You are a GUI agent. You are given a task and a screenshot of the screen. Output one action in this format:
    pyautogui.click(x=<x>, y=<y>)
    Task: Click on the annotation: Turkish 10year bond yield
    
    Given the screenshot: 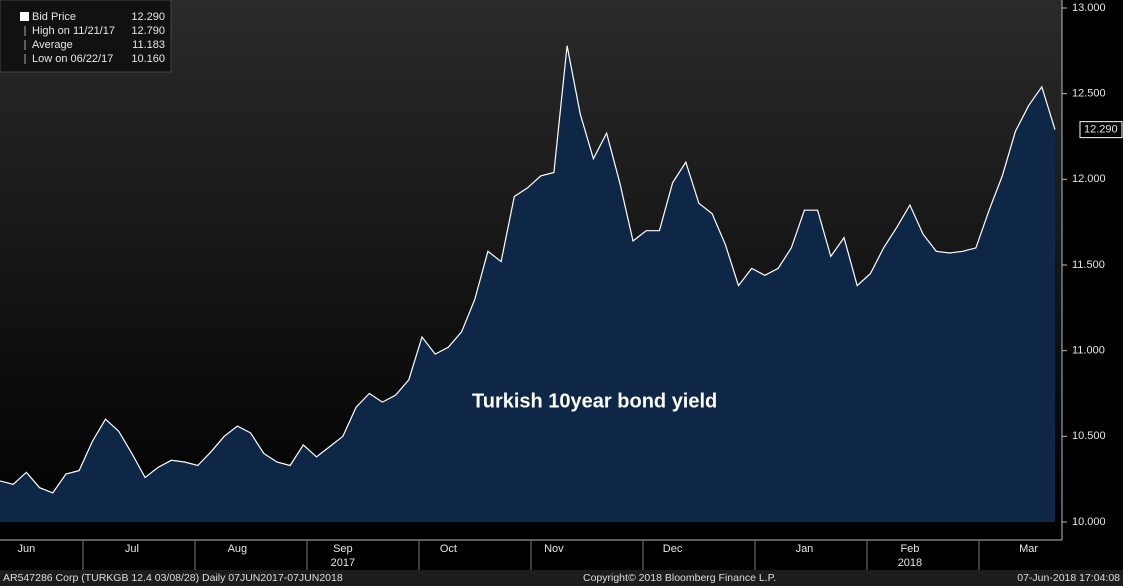 What is the action you would take?
    pyautogui.click(x=594, y=401)
    